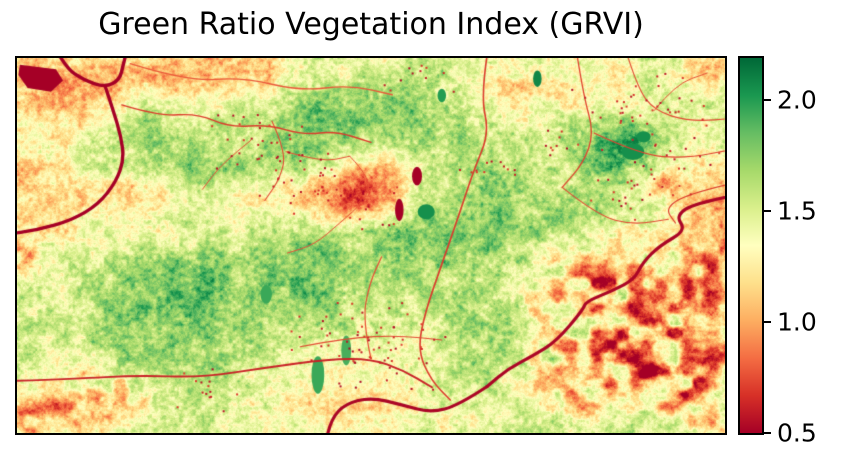 The image size is (843, 467). Describe the element at coordinates (797, 322) in the screenshot. I see `colorbar-tick-label: 1.0` at that location.